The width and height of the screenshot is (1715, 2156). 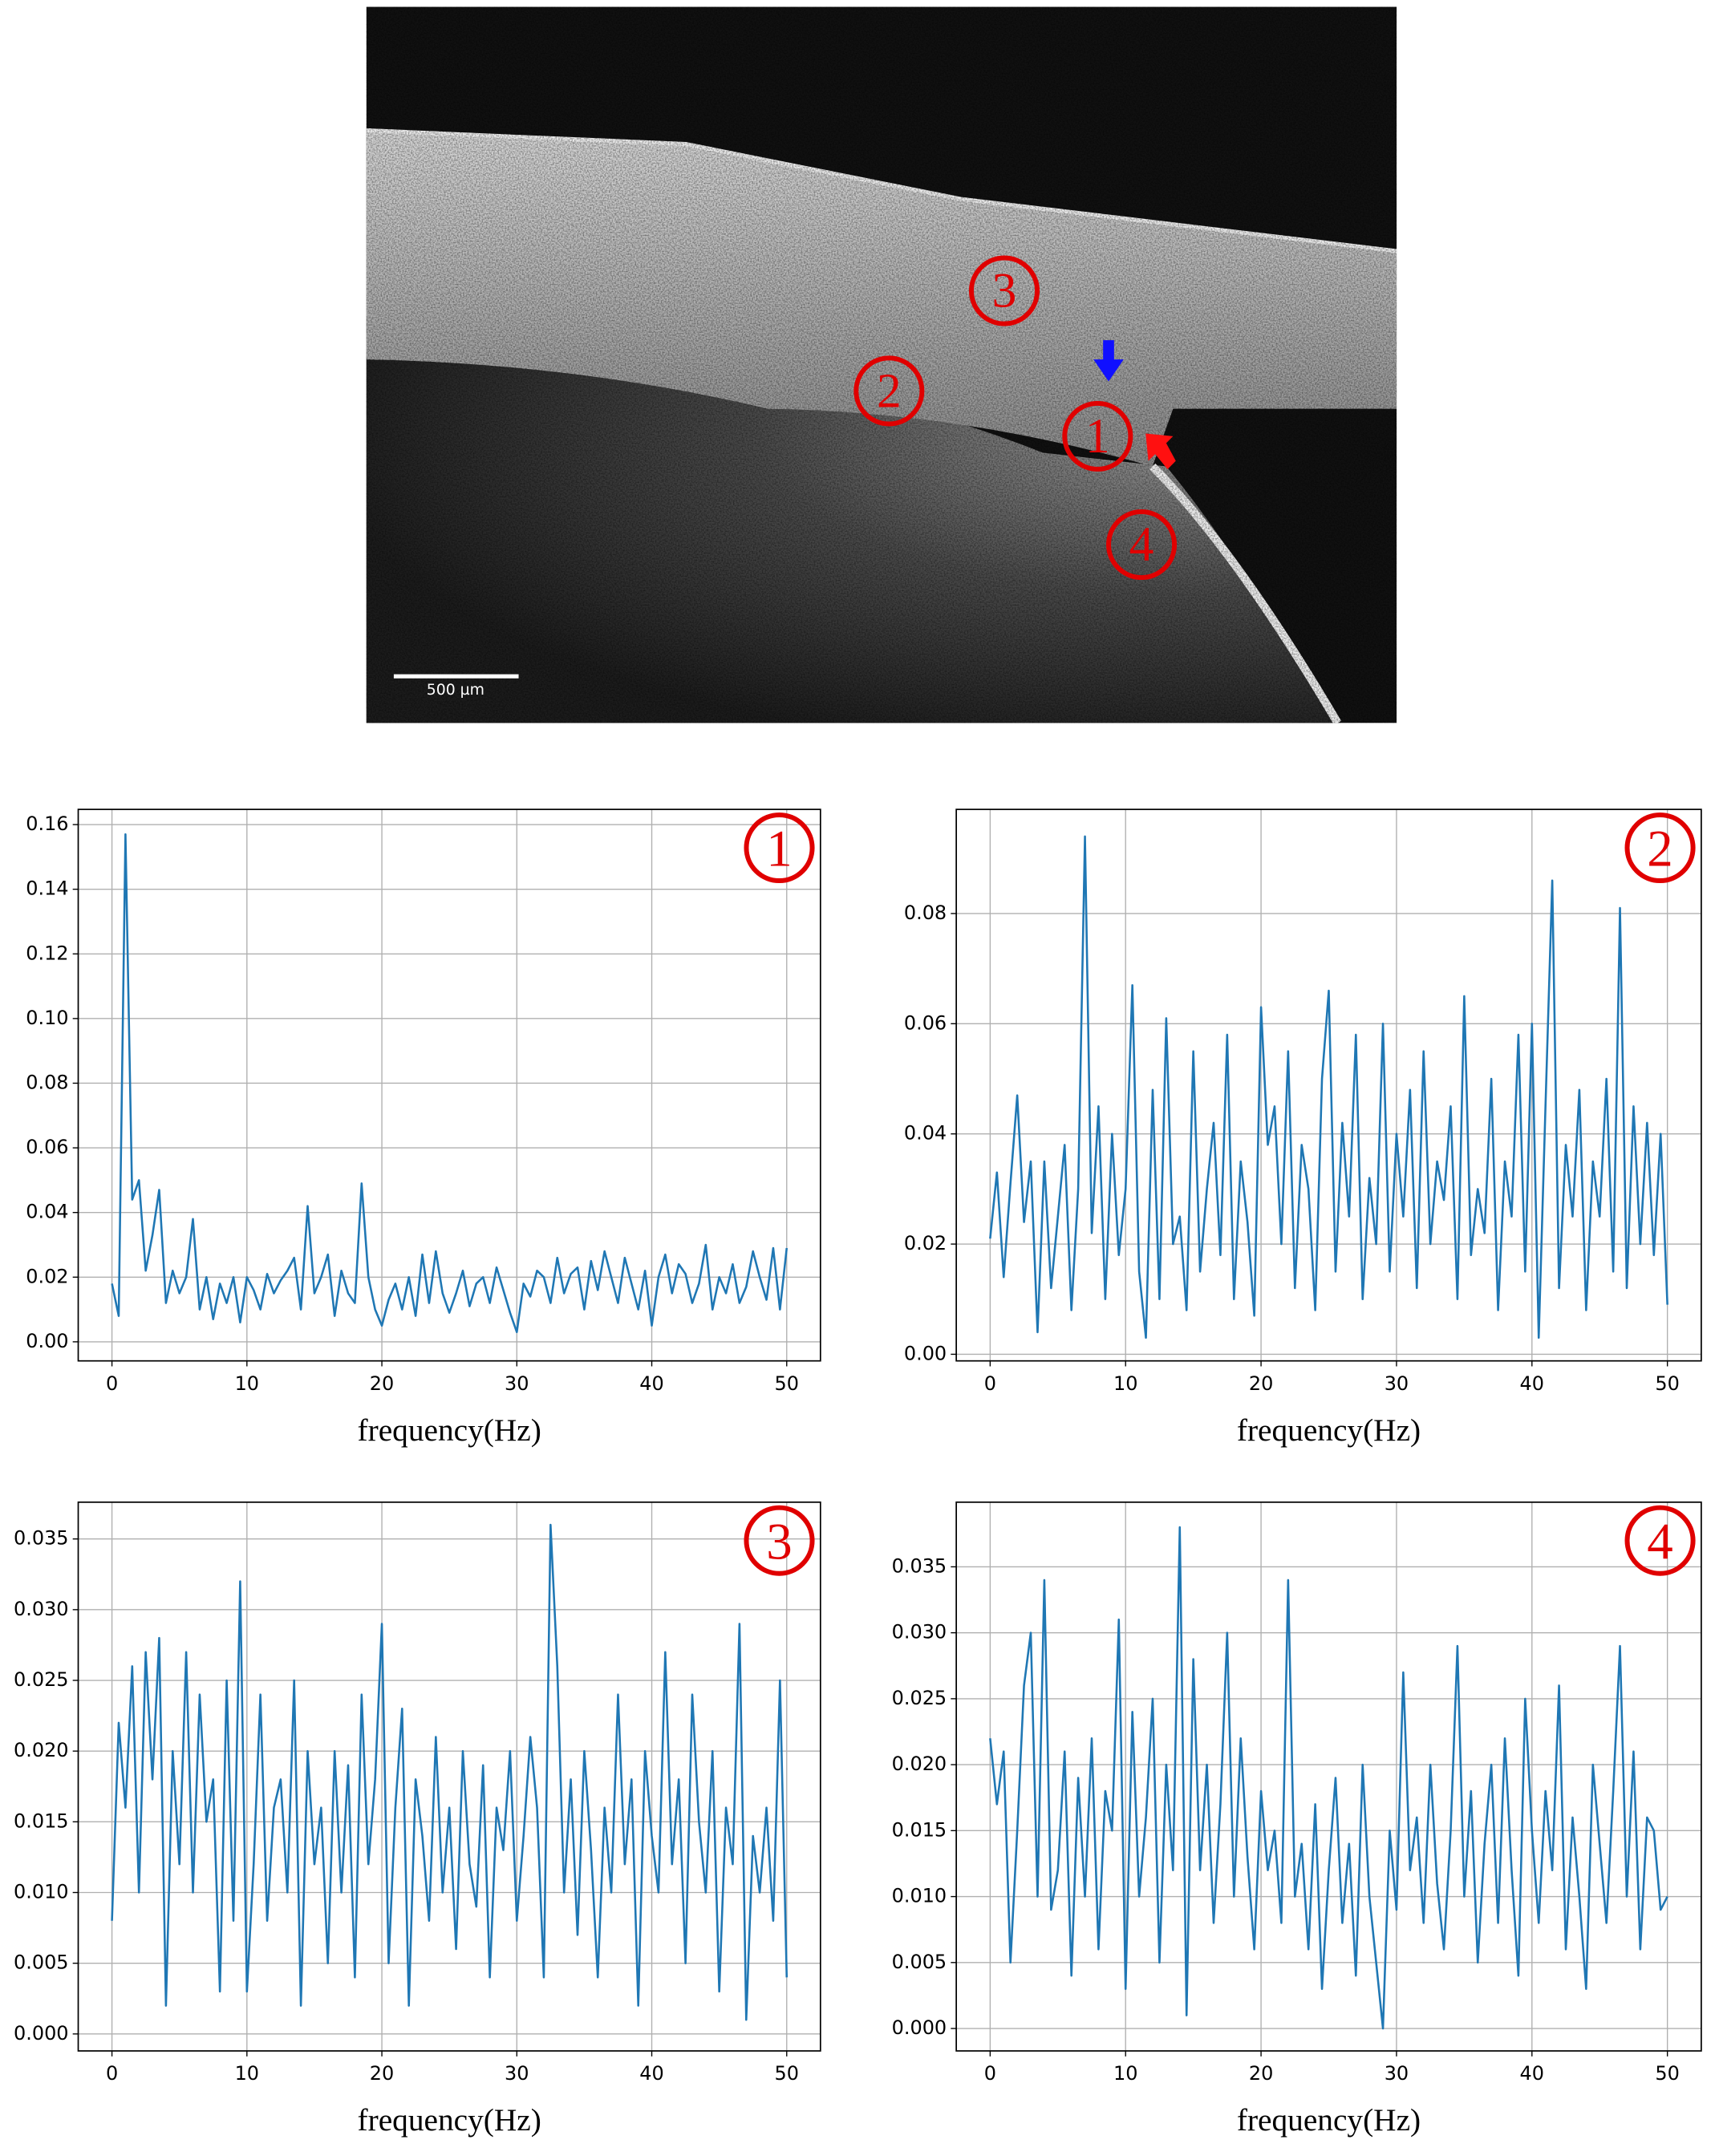 I want to click on marker-label: 3, so click(x=1004, y=291).